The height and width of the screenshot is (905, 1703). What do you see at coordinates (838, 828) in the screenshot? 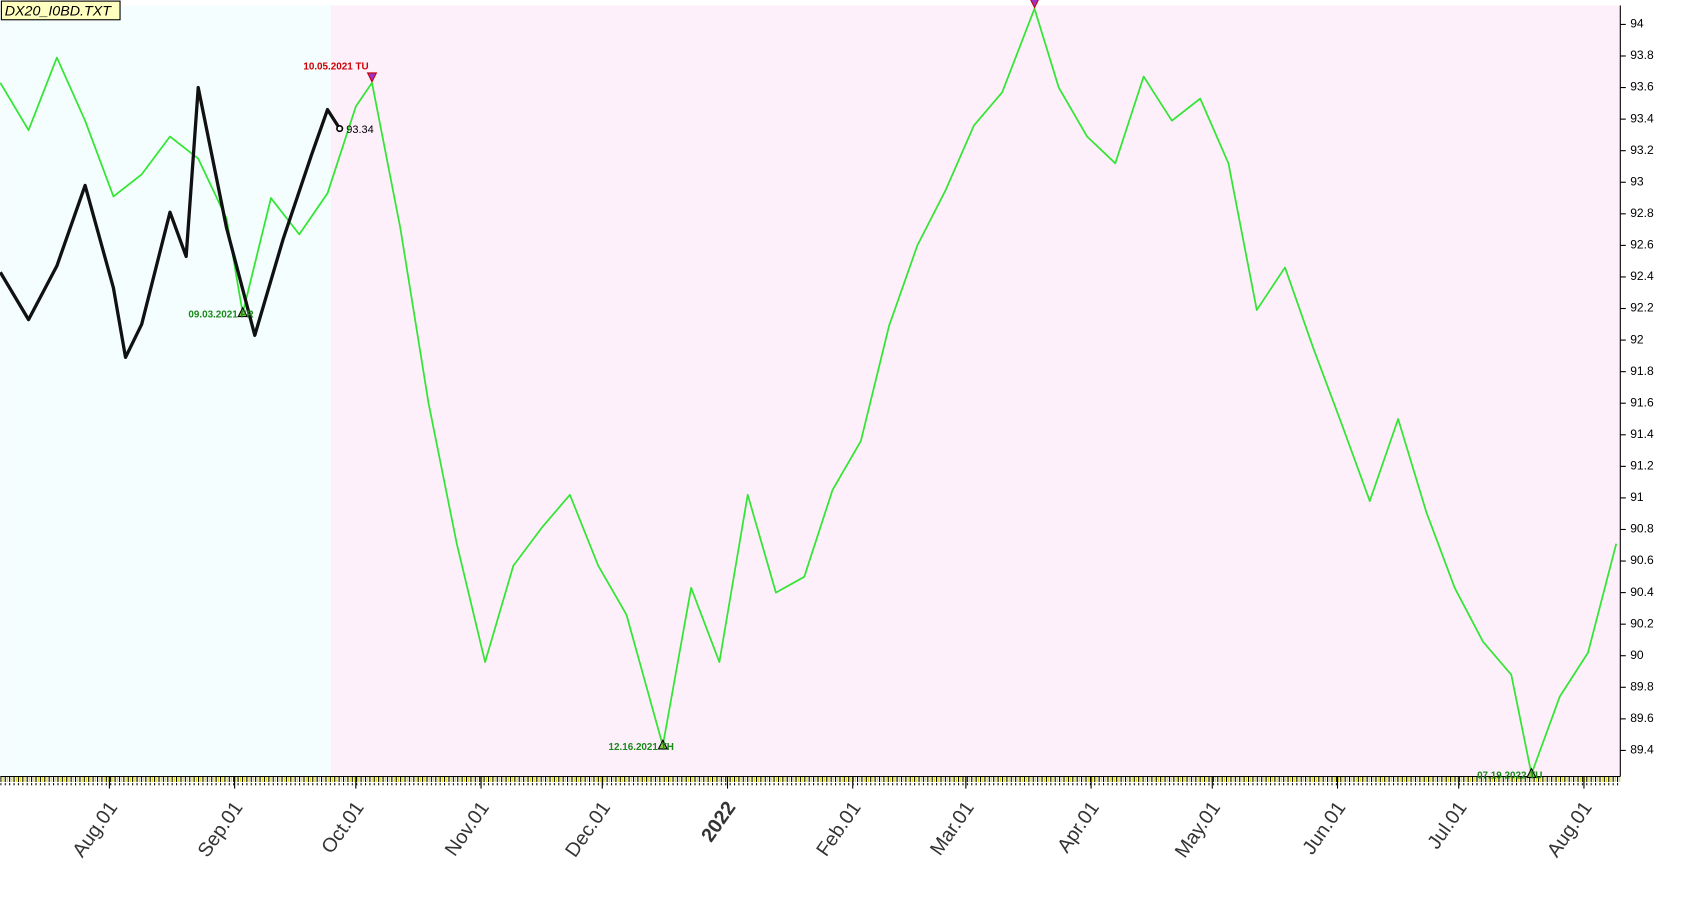
I see `x-tick-label: Feb.01` at bounding box center [838, 828].